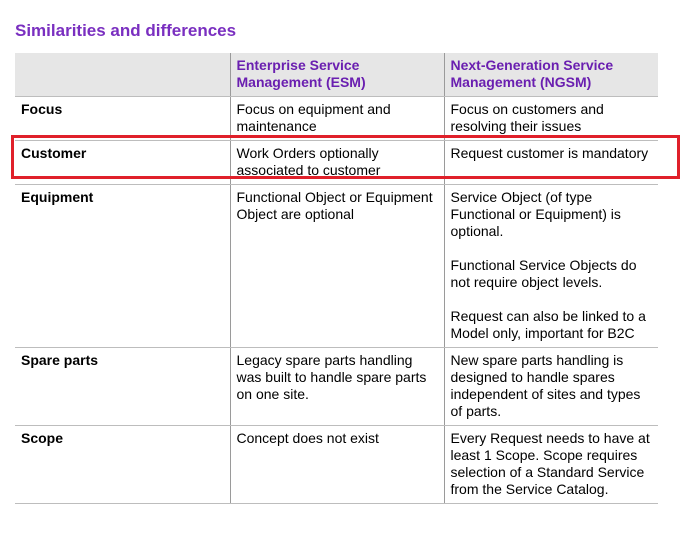  What do you see at coordinates (122, 464) in the screenshot?
I see `row-label: Scope` at bounding box center [122, 464].